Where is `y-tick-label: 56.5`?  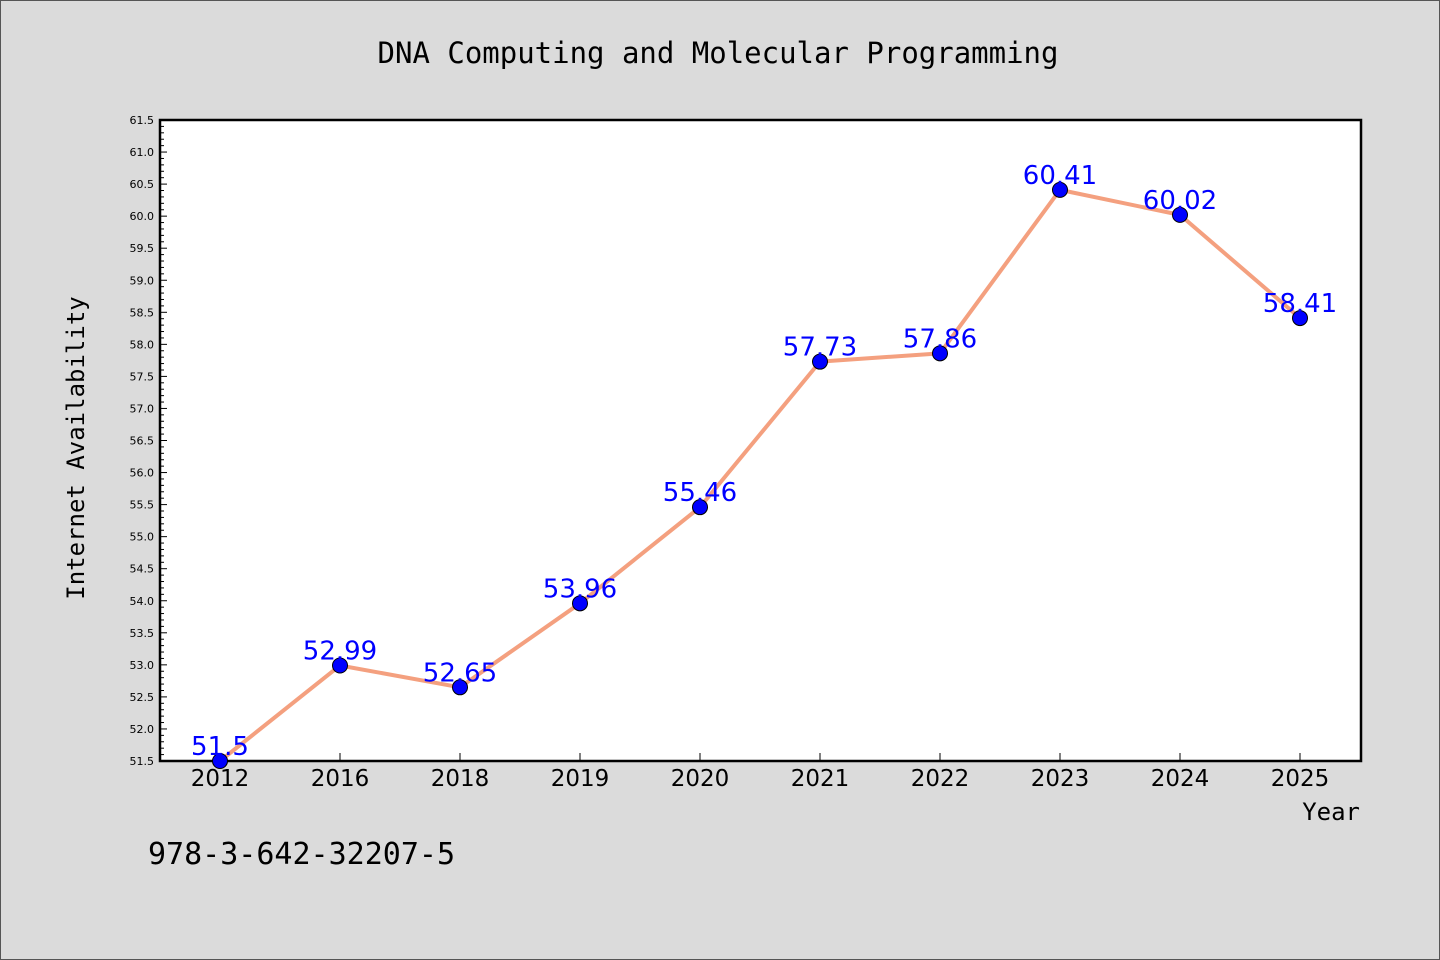
y-tick-label: 56.5 is located at coordinates (142, 441).